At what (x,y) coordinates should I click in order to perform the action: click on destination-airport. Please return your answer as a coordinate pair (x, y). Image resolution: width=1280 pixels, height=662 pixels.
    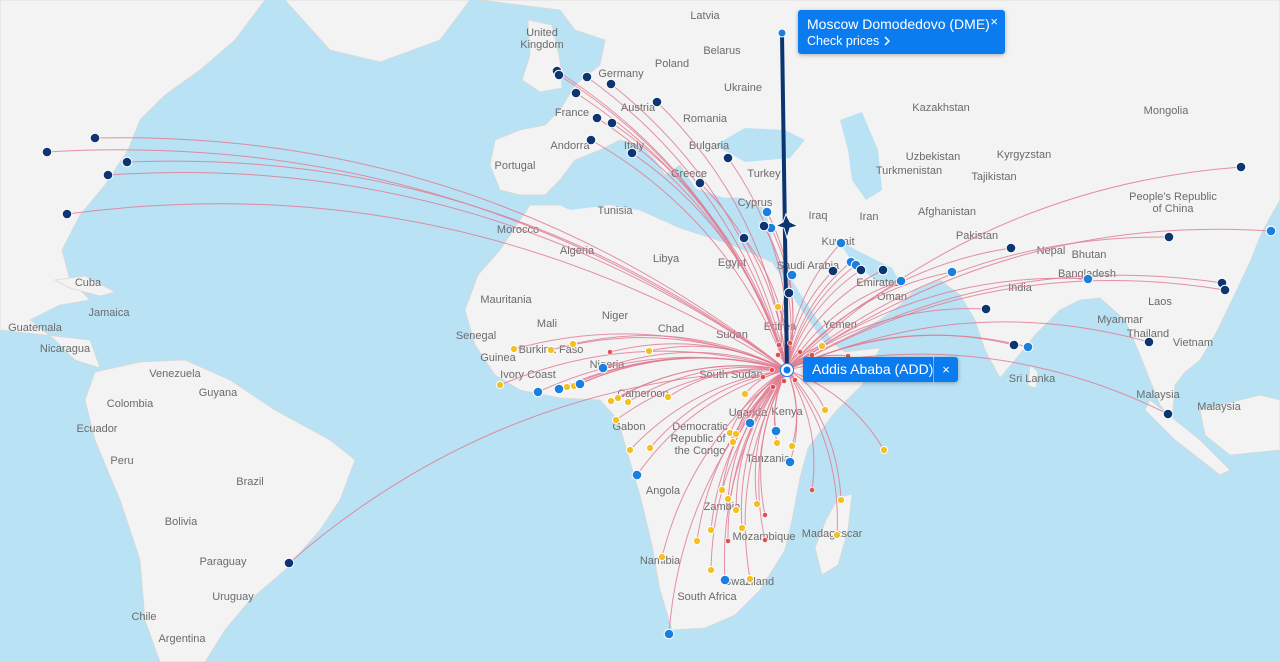
    Looking at the image, I should click on (782, 33).